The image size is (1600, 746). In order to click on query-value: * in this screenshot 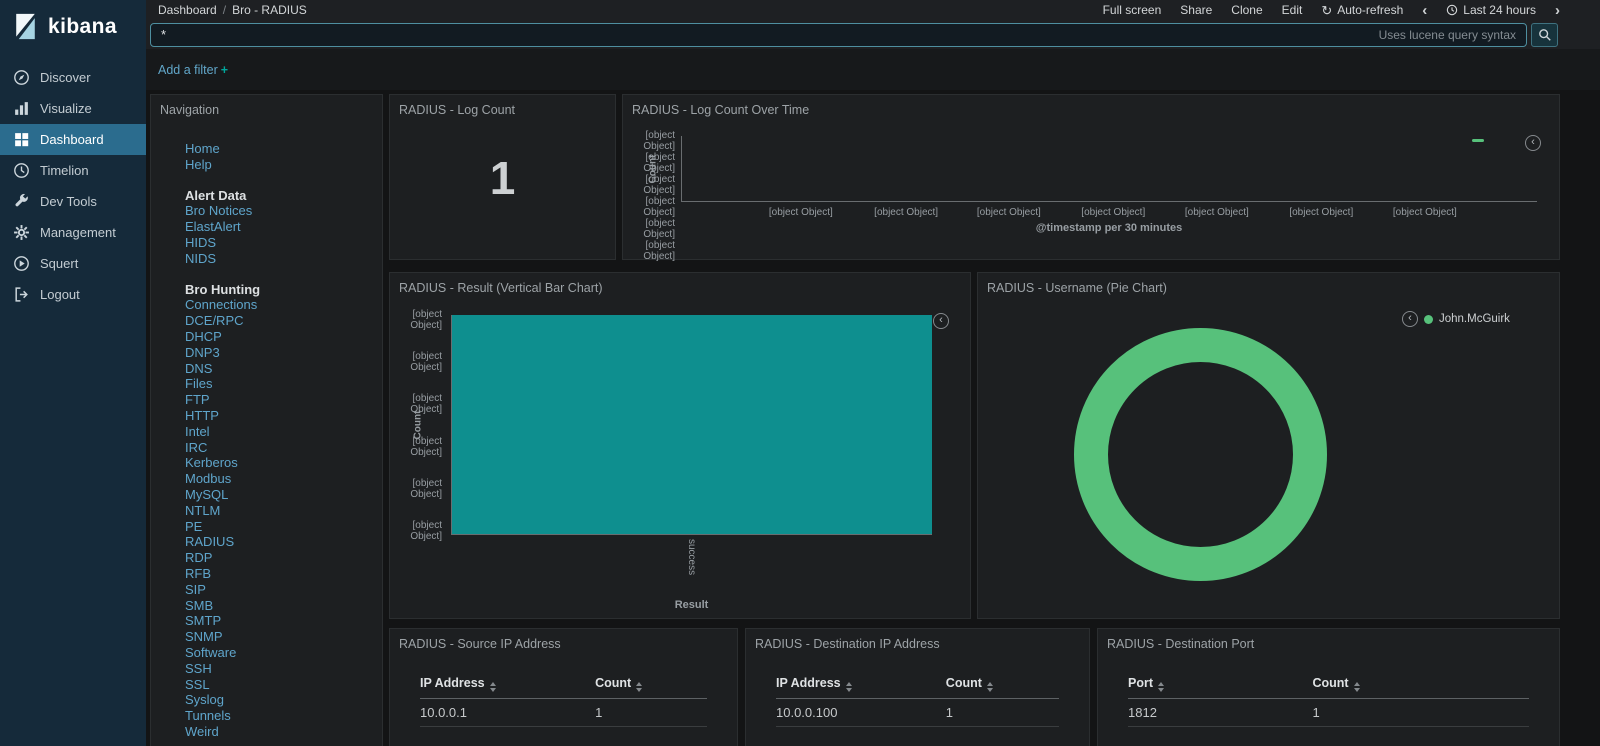, I will do `click(164, 34)`.